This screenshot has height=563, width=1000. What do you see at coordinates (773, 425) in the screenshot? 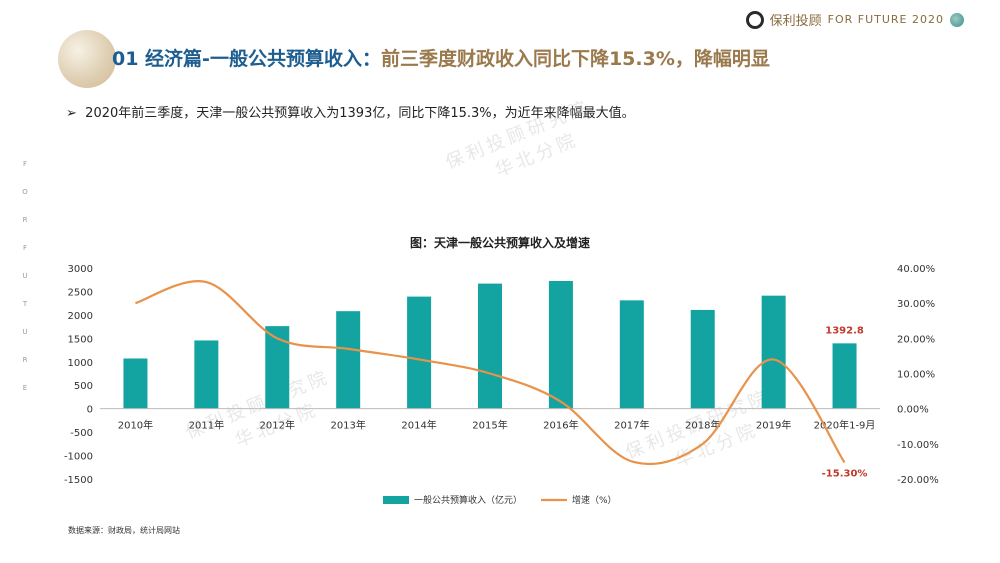
I see `x-tick-label: 2019年` at bounding box center [773, 425].